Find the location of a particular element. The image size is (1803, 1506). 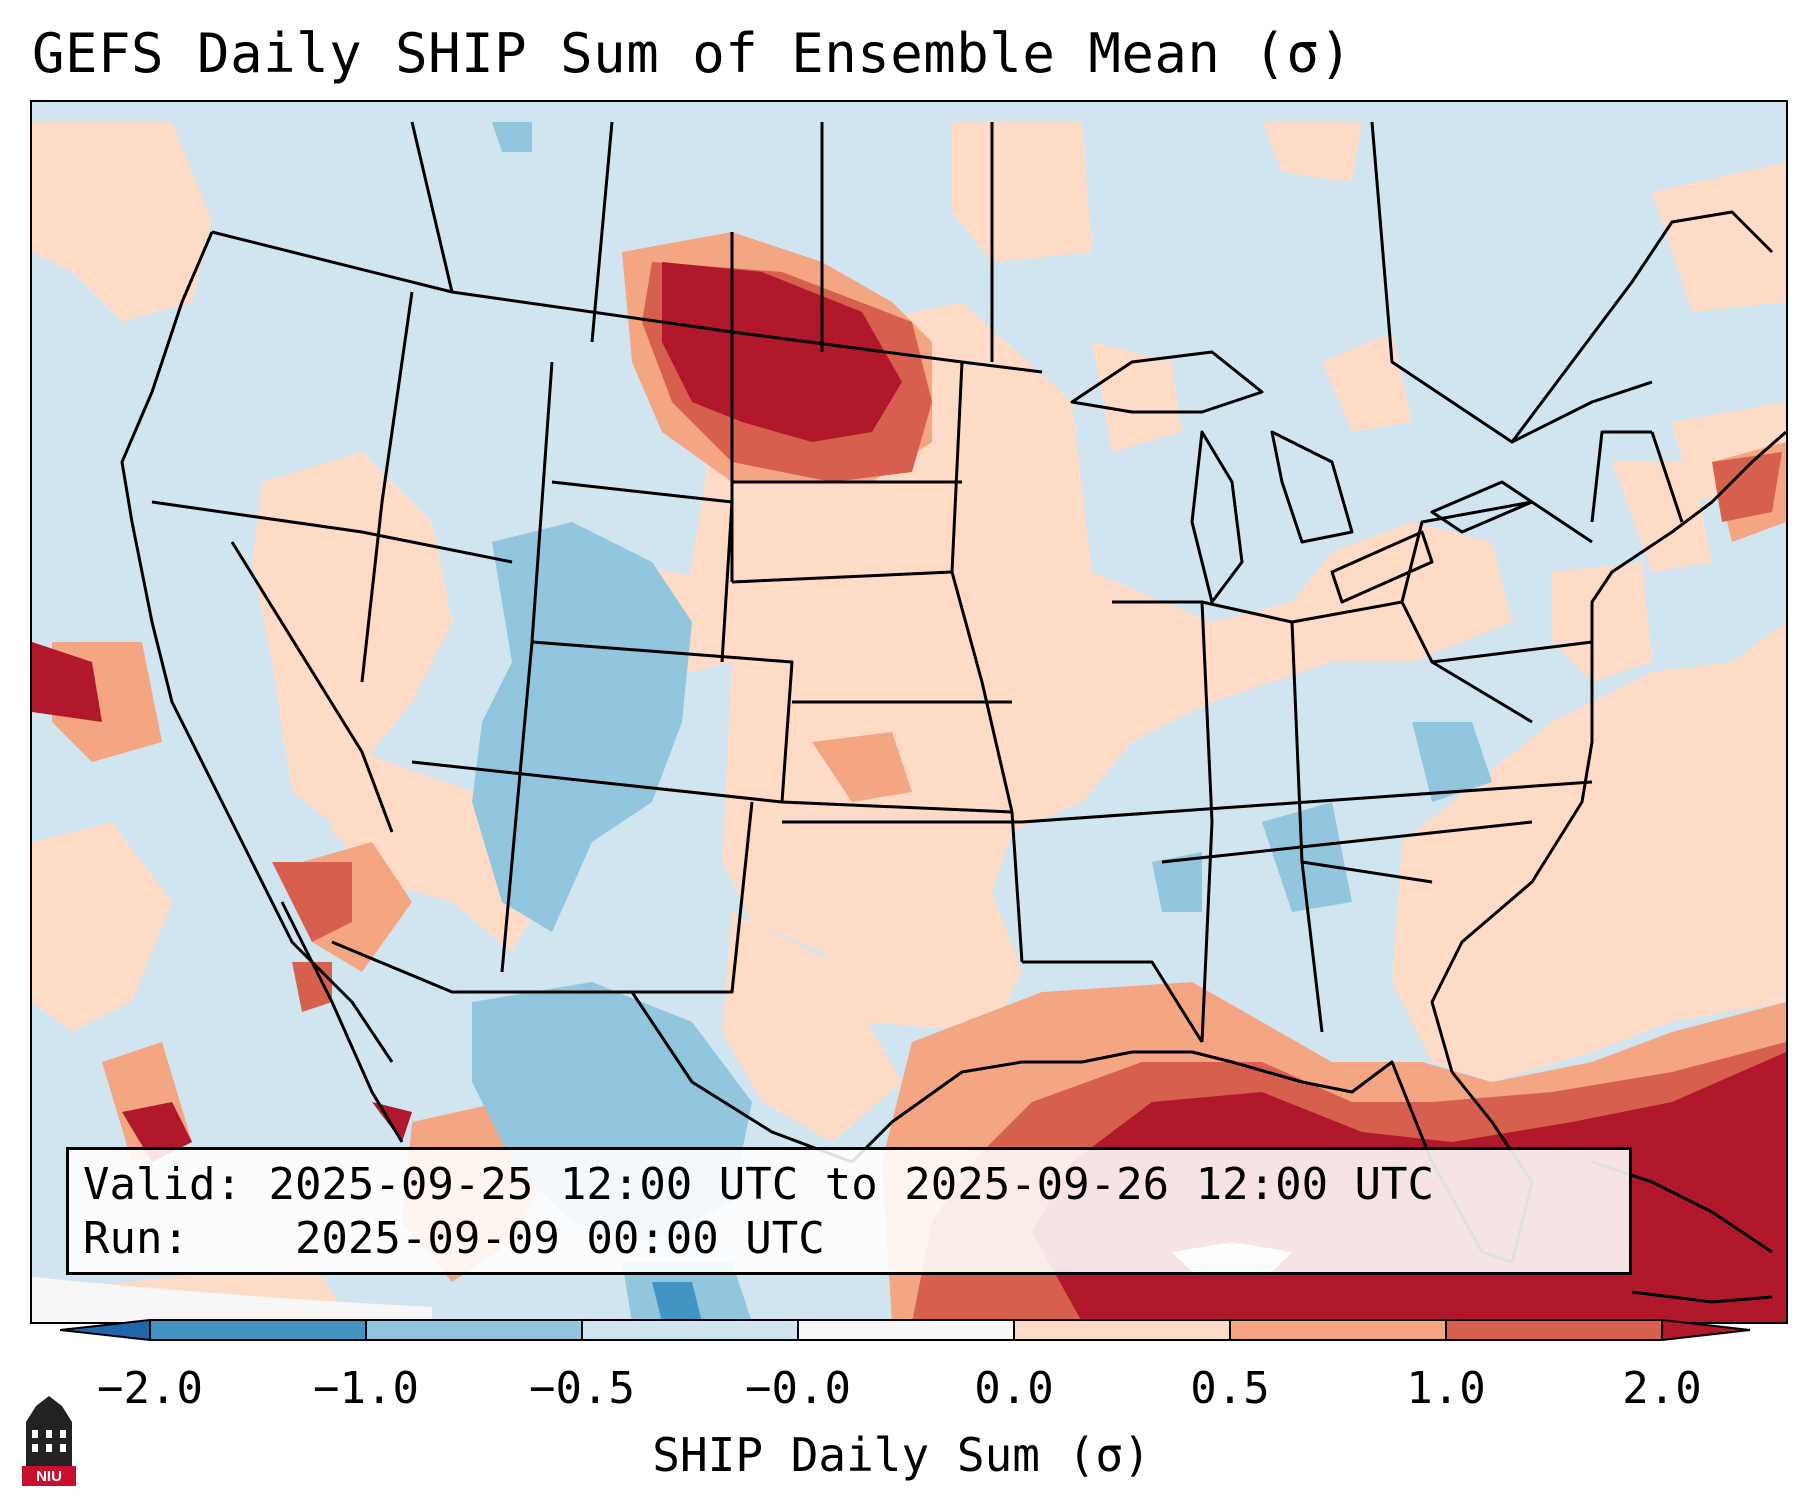

colorbar-tick: 1.0 is located at coordinates (1446, 1388).